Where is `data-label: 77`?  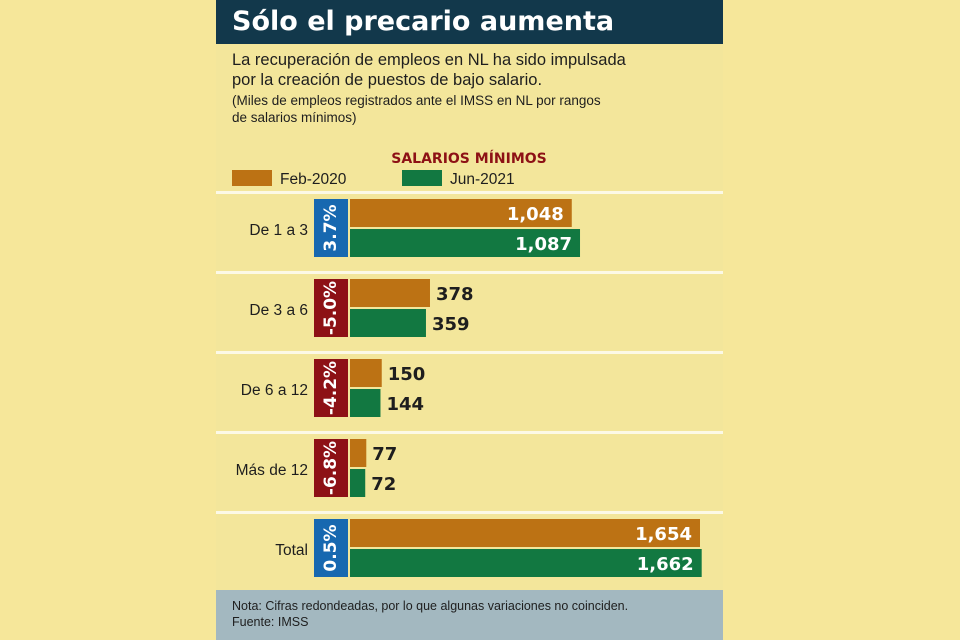
data-label: 77 is located at coordinates (384, 454).